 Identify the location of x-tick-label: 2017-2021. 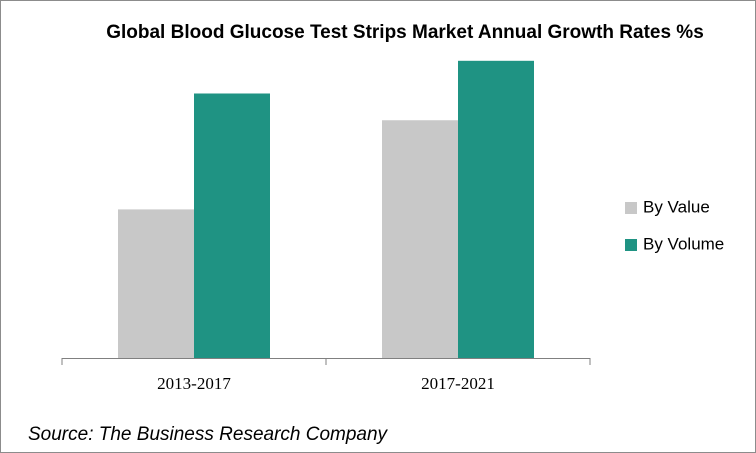
(458, 383).